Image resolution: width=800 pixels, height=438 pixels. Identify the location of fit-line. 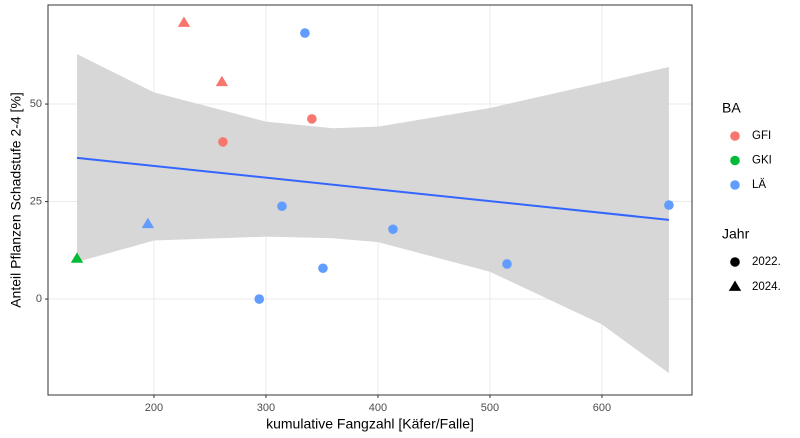
(373, 188).